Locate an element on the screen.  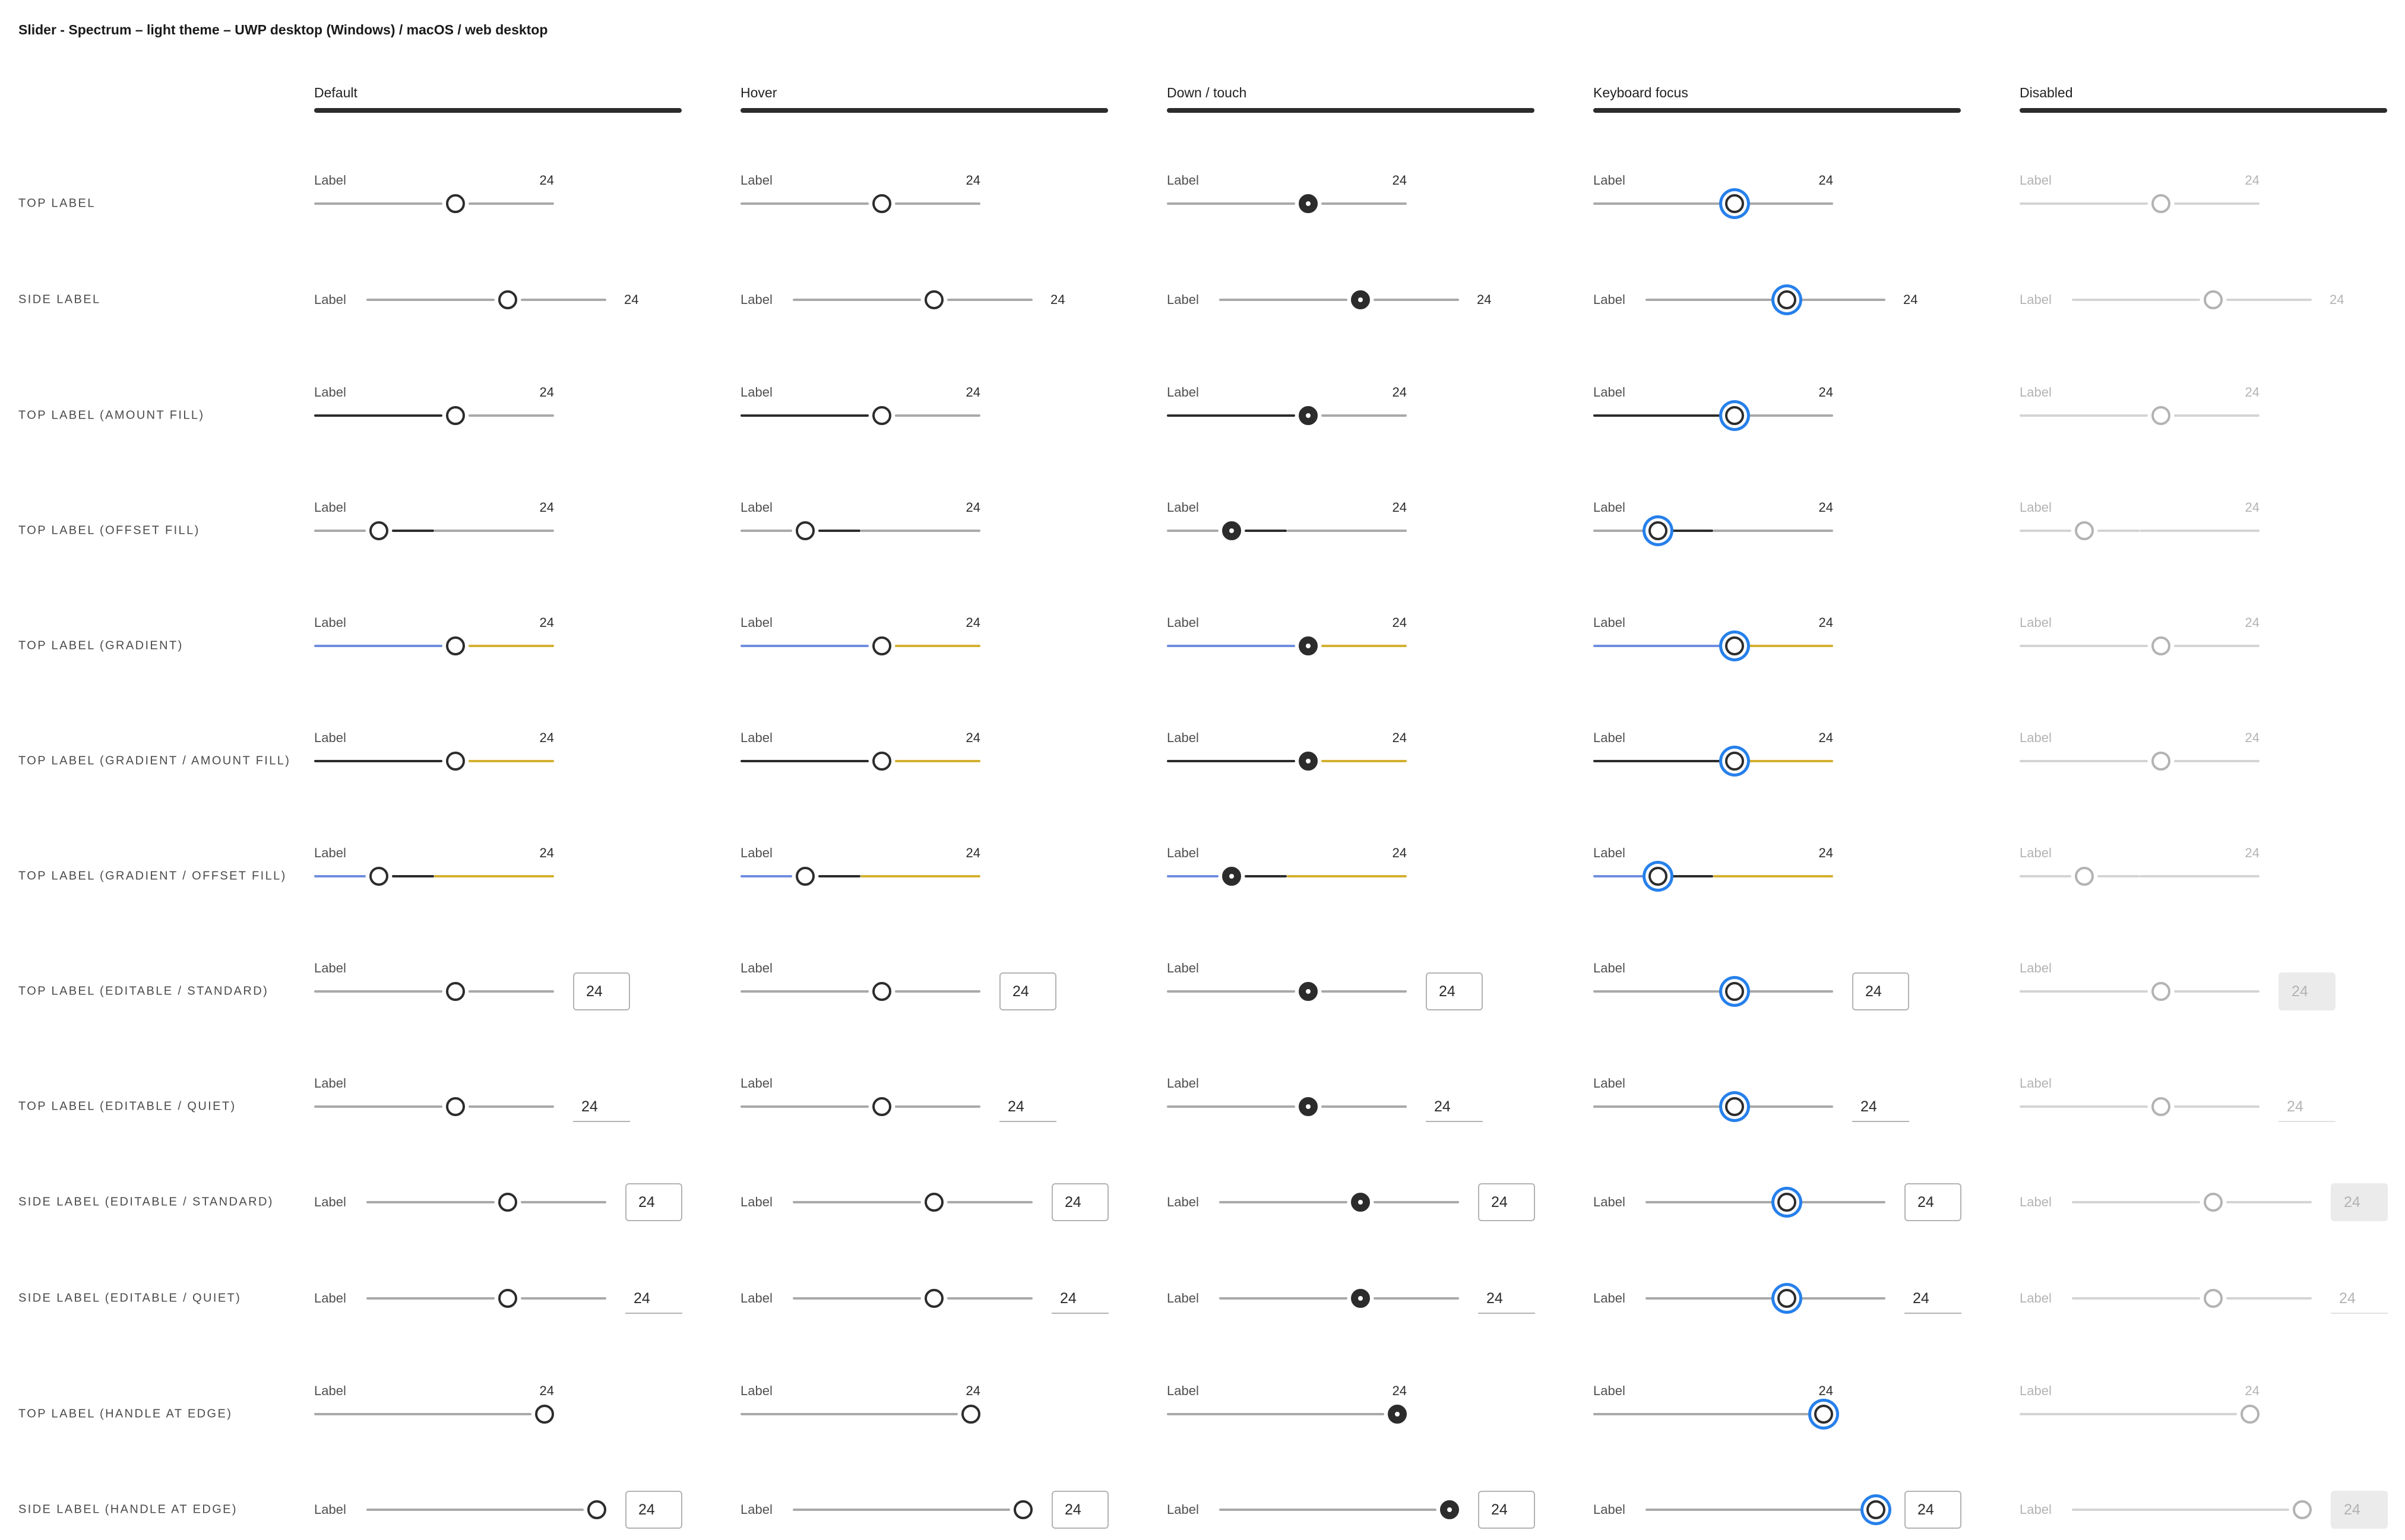
column-header-label: Hover is located at coordinates (759, 92).